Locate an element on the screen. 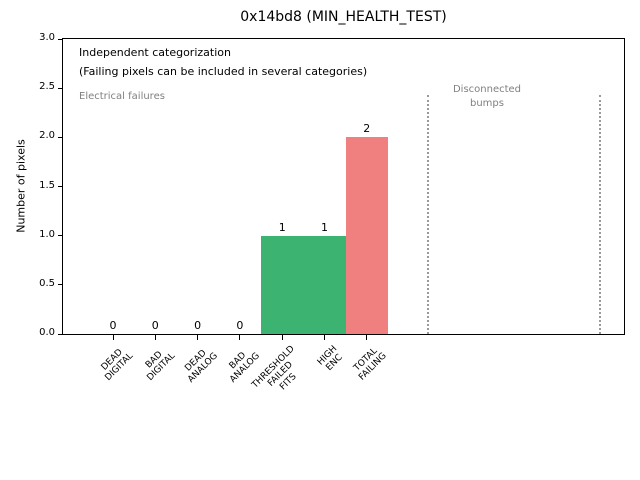 Image resolution: width=640 pixels, height=480 pixels. disconnected-bumps-region-label: Disconnected bumps is located at coordinates (487, 97).